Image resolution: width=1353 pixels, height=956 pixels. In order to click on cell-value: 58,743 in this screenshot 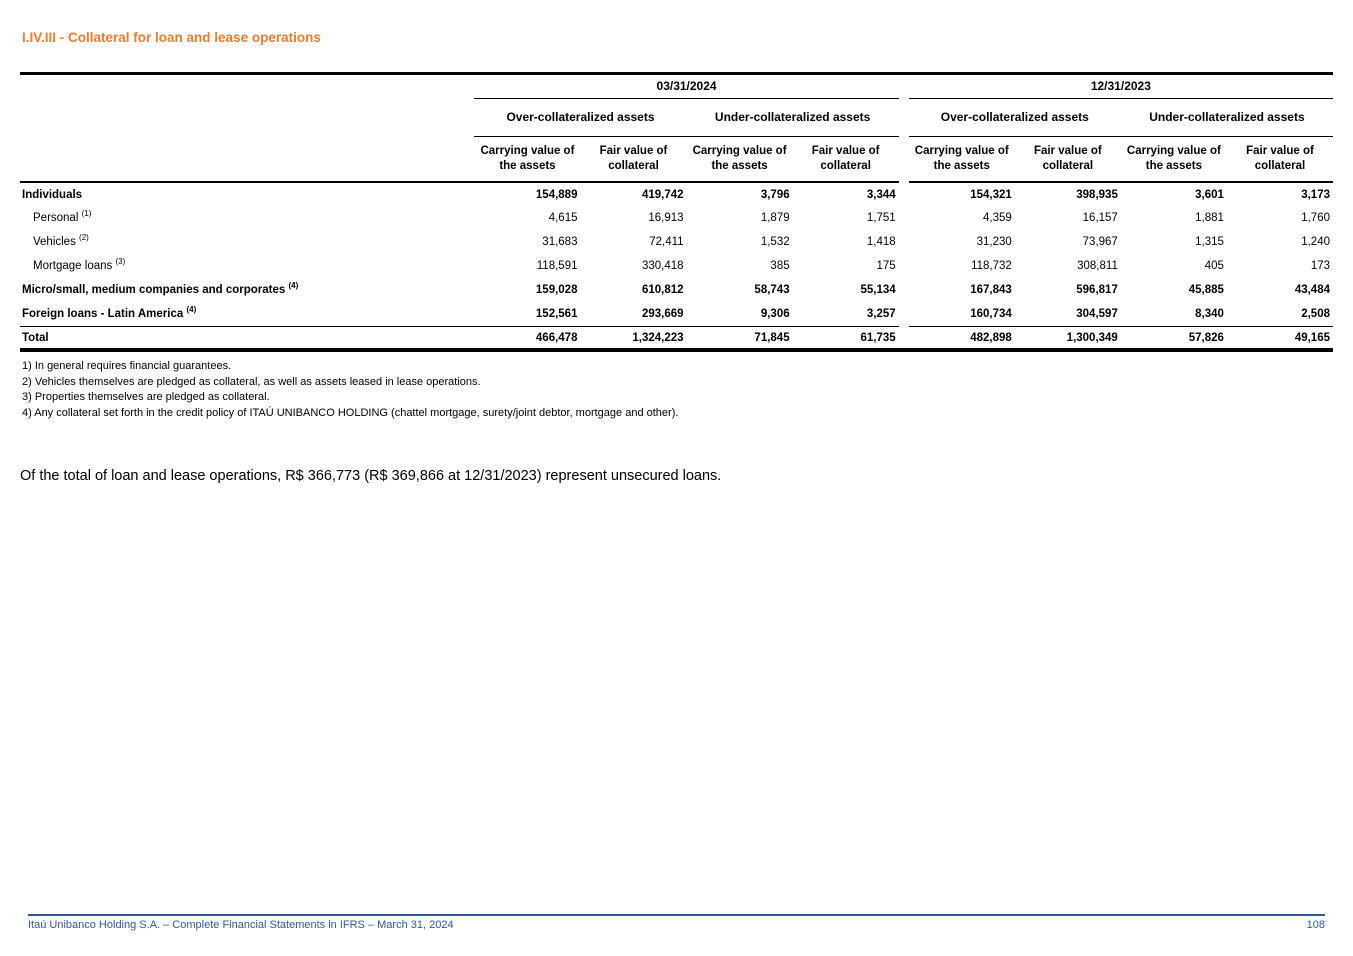, I will do `click(772, 290)`.